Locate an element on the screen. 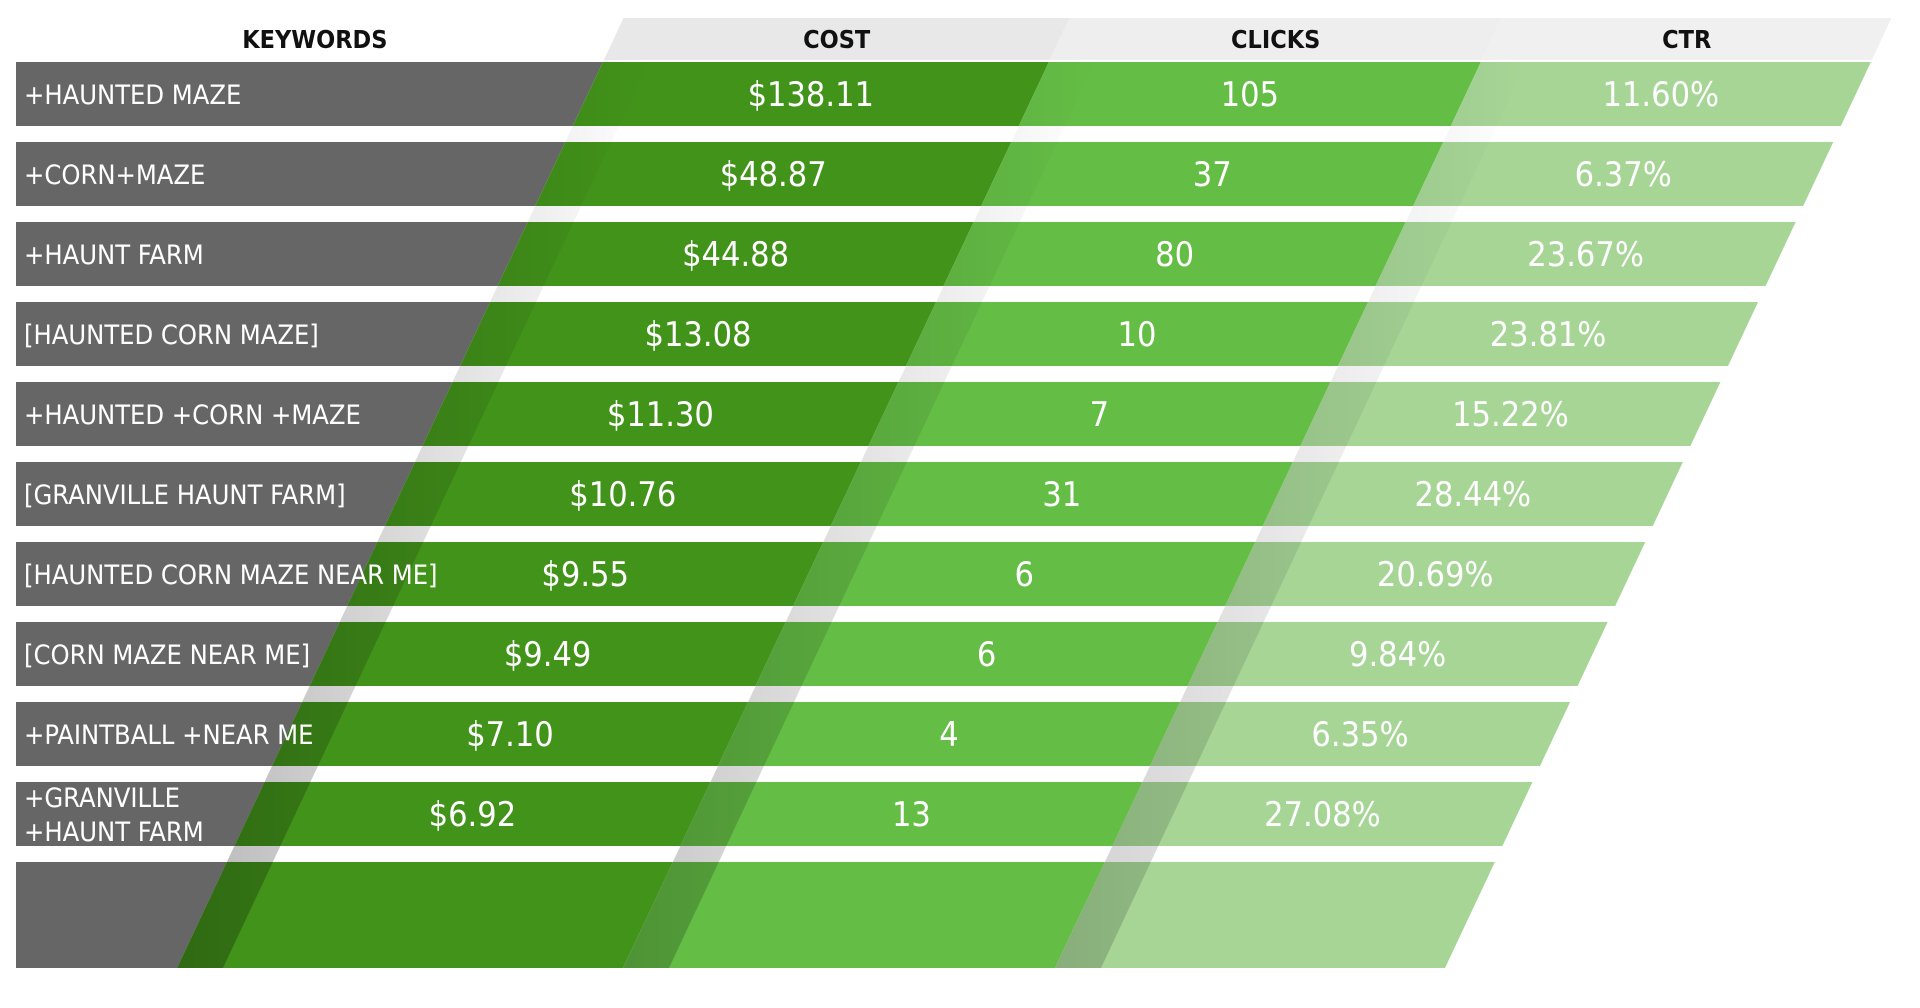  keyword-label: +HAUNTED MAZE is located at coordinates (132, 95).